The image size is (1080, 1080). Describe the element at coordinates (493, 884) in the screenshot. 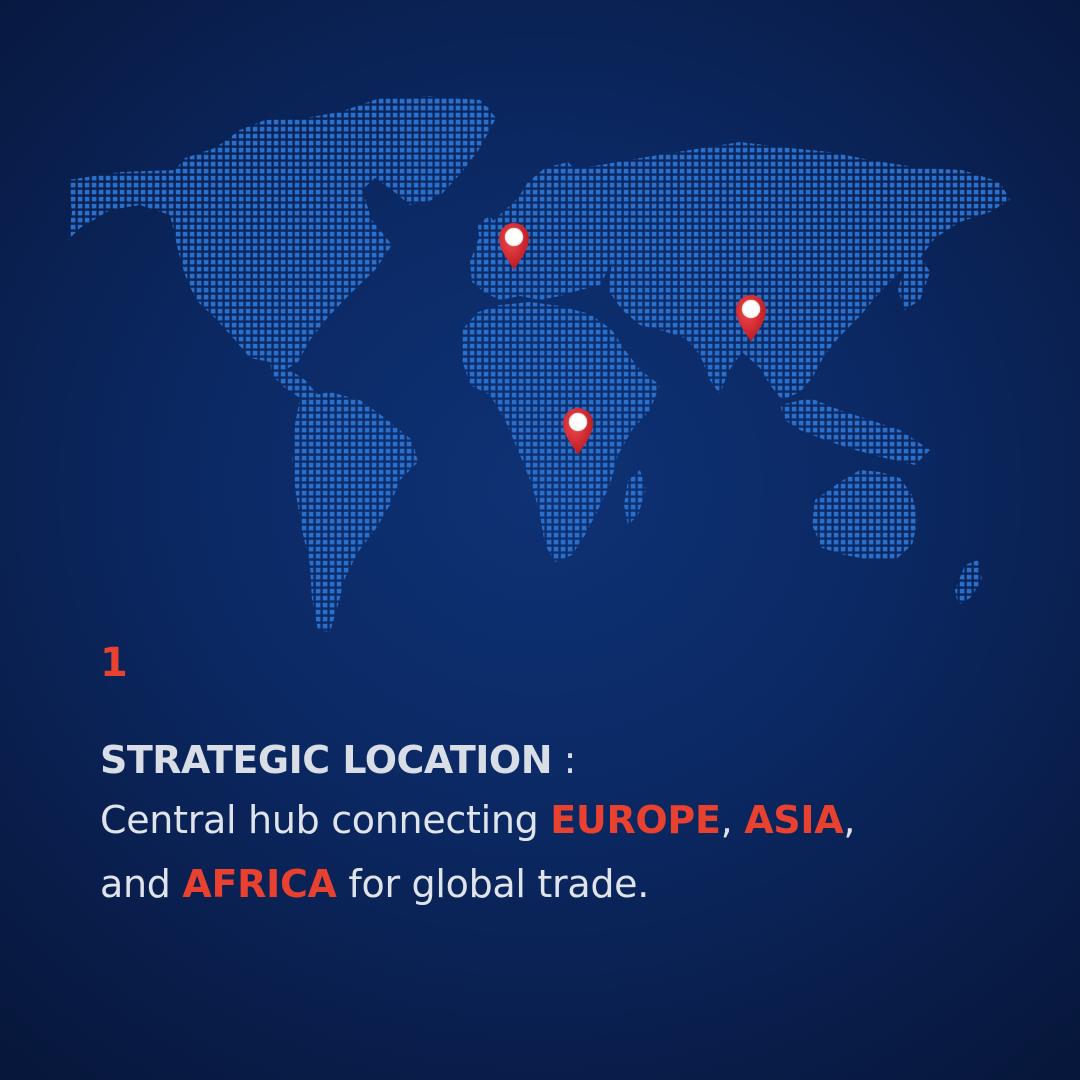

I see `body-text: for global trade.` at that location.